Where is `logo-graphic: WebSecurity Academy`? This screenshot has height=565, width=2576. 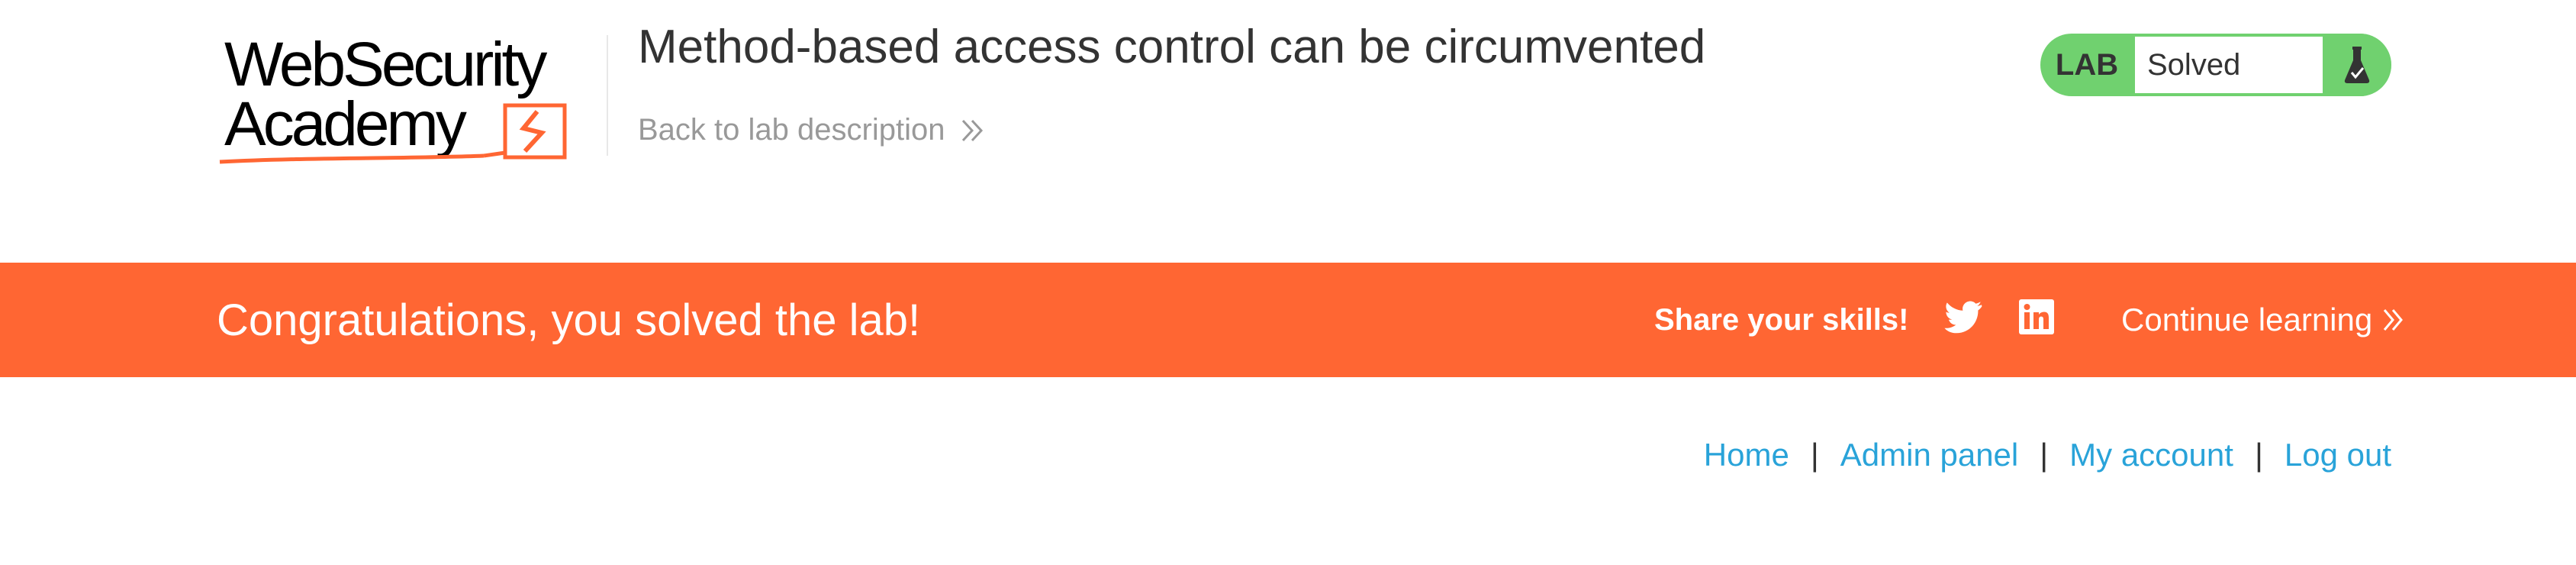
logo-graphic: WebSecurity Academy is located at coordinates (393, 97).